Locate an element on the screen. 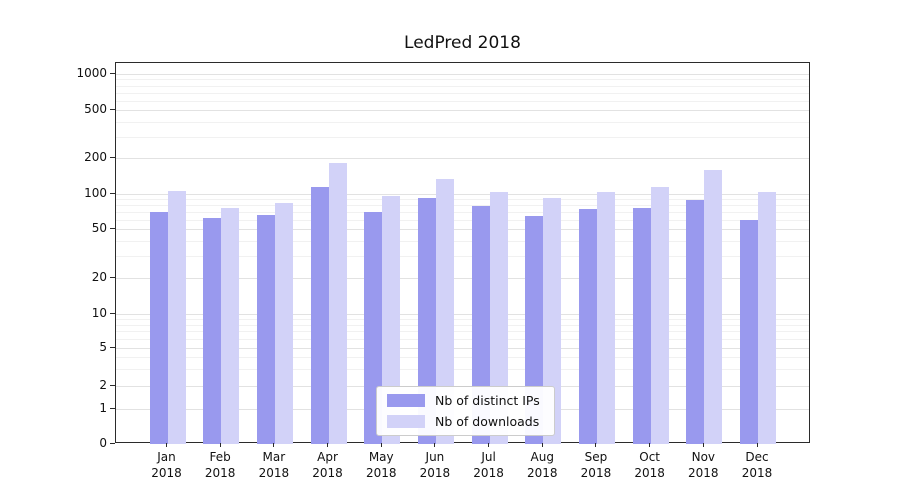  y-tick-label: 20 is located at coordinates (99, 277).